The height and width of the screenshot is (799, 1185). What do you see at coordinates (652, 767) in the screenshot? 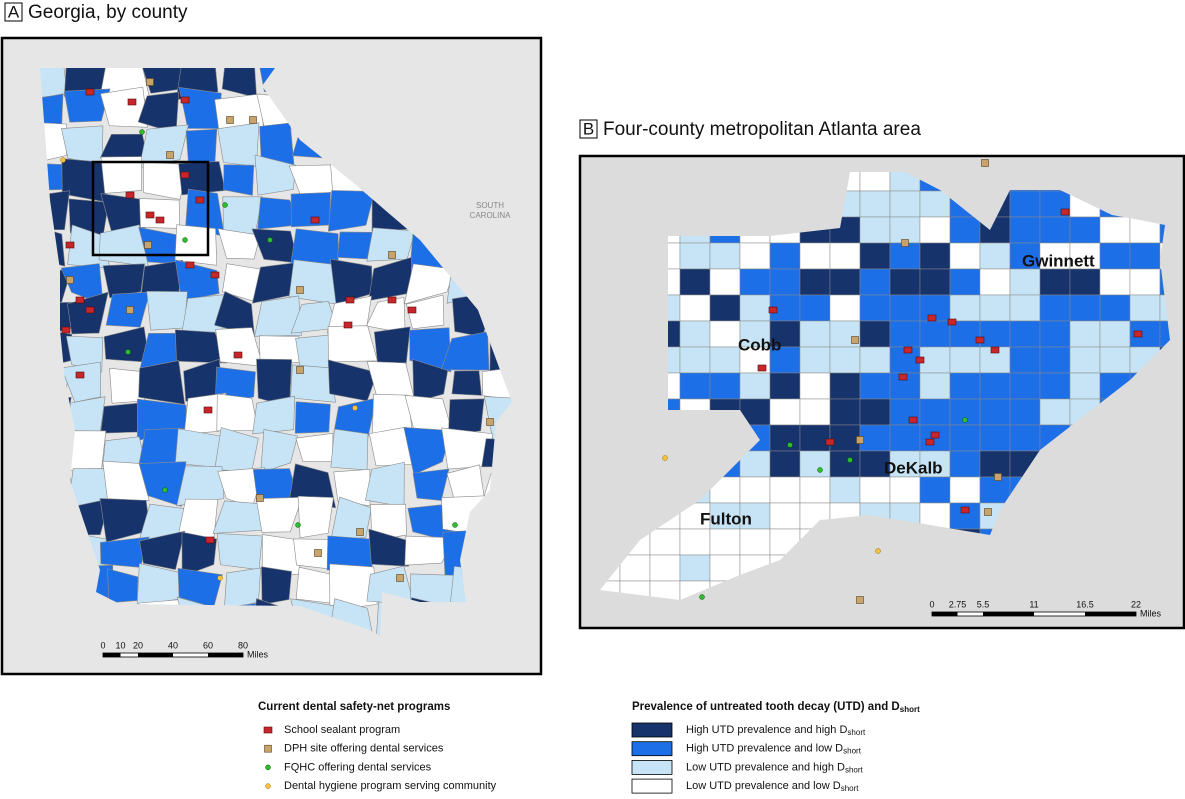
I see `legend-swatch` at bounding box center [652, 767].